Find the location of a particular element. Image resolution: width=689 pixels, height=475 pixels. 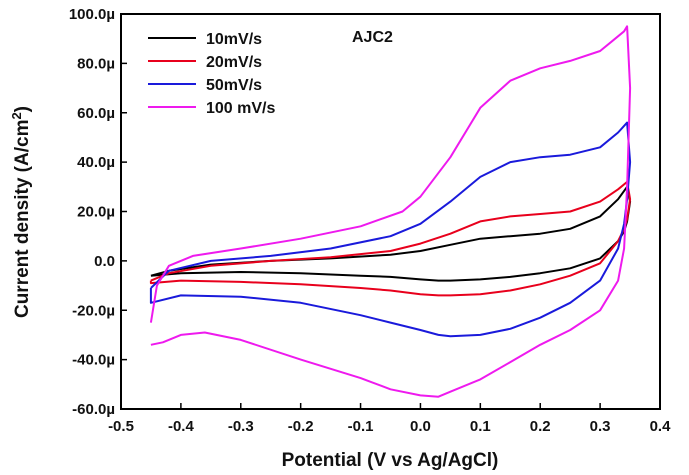

y-axis-label-main: Current density (A/cm is located at coordinates (22, 219).